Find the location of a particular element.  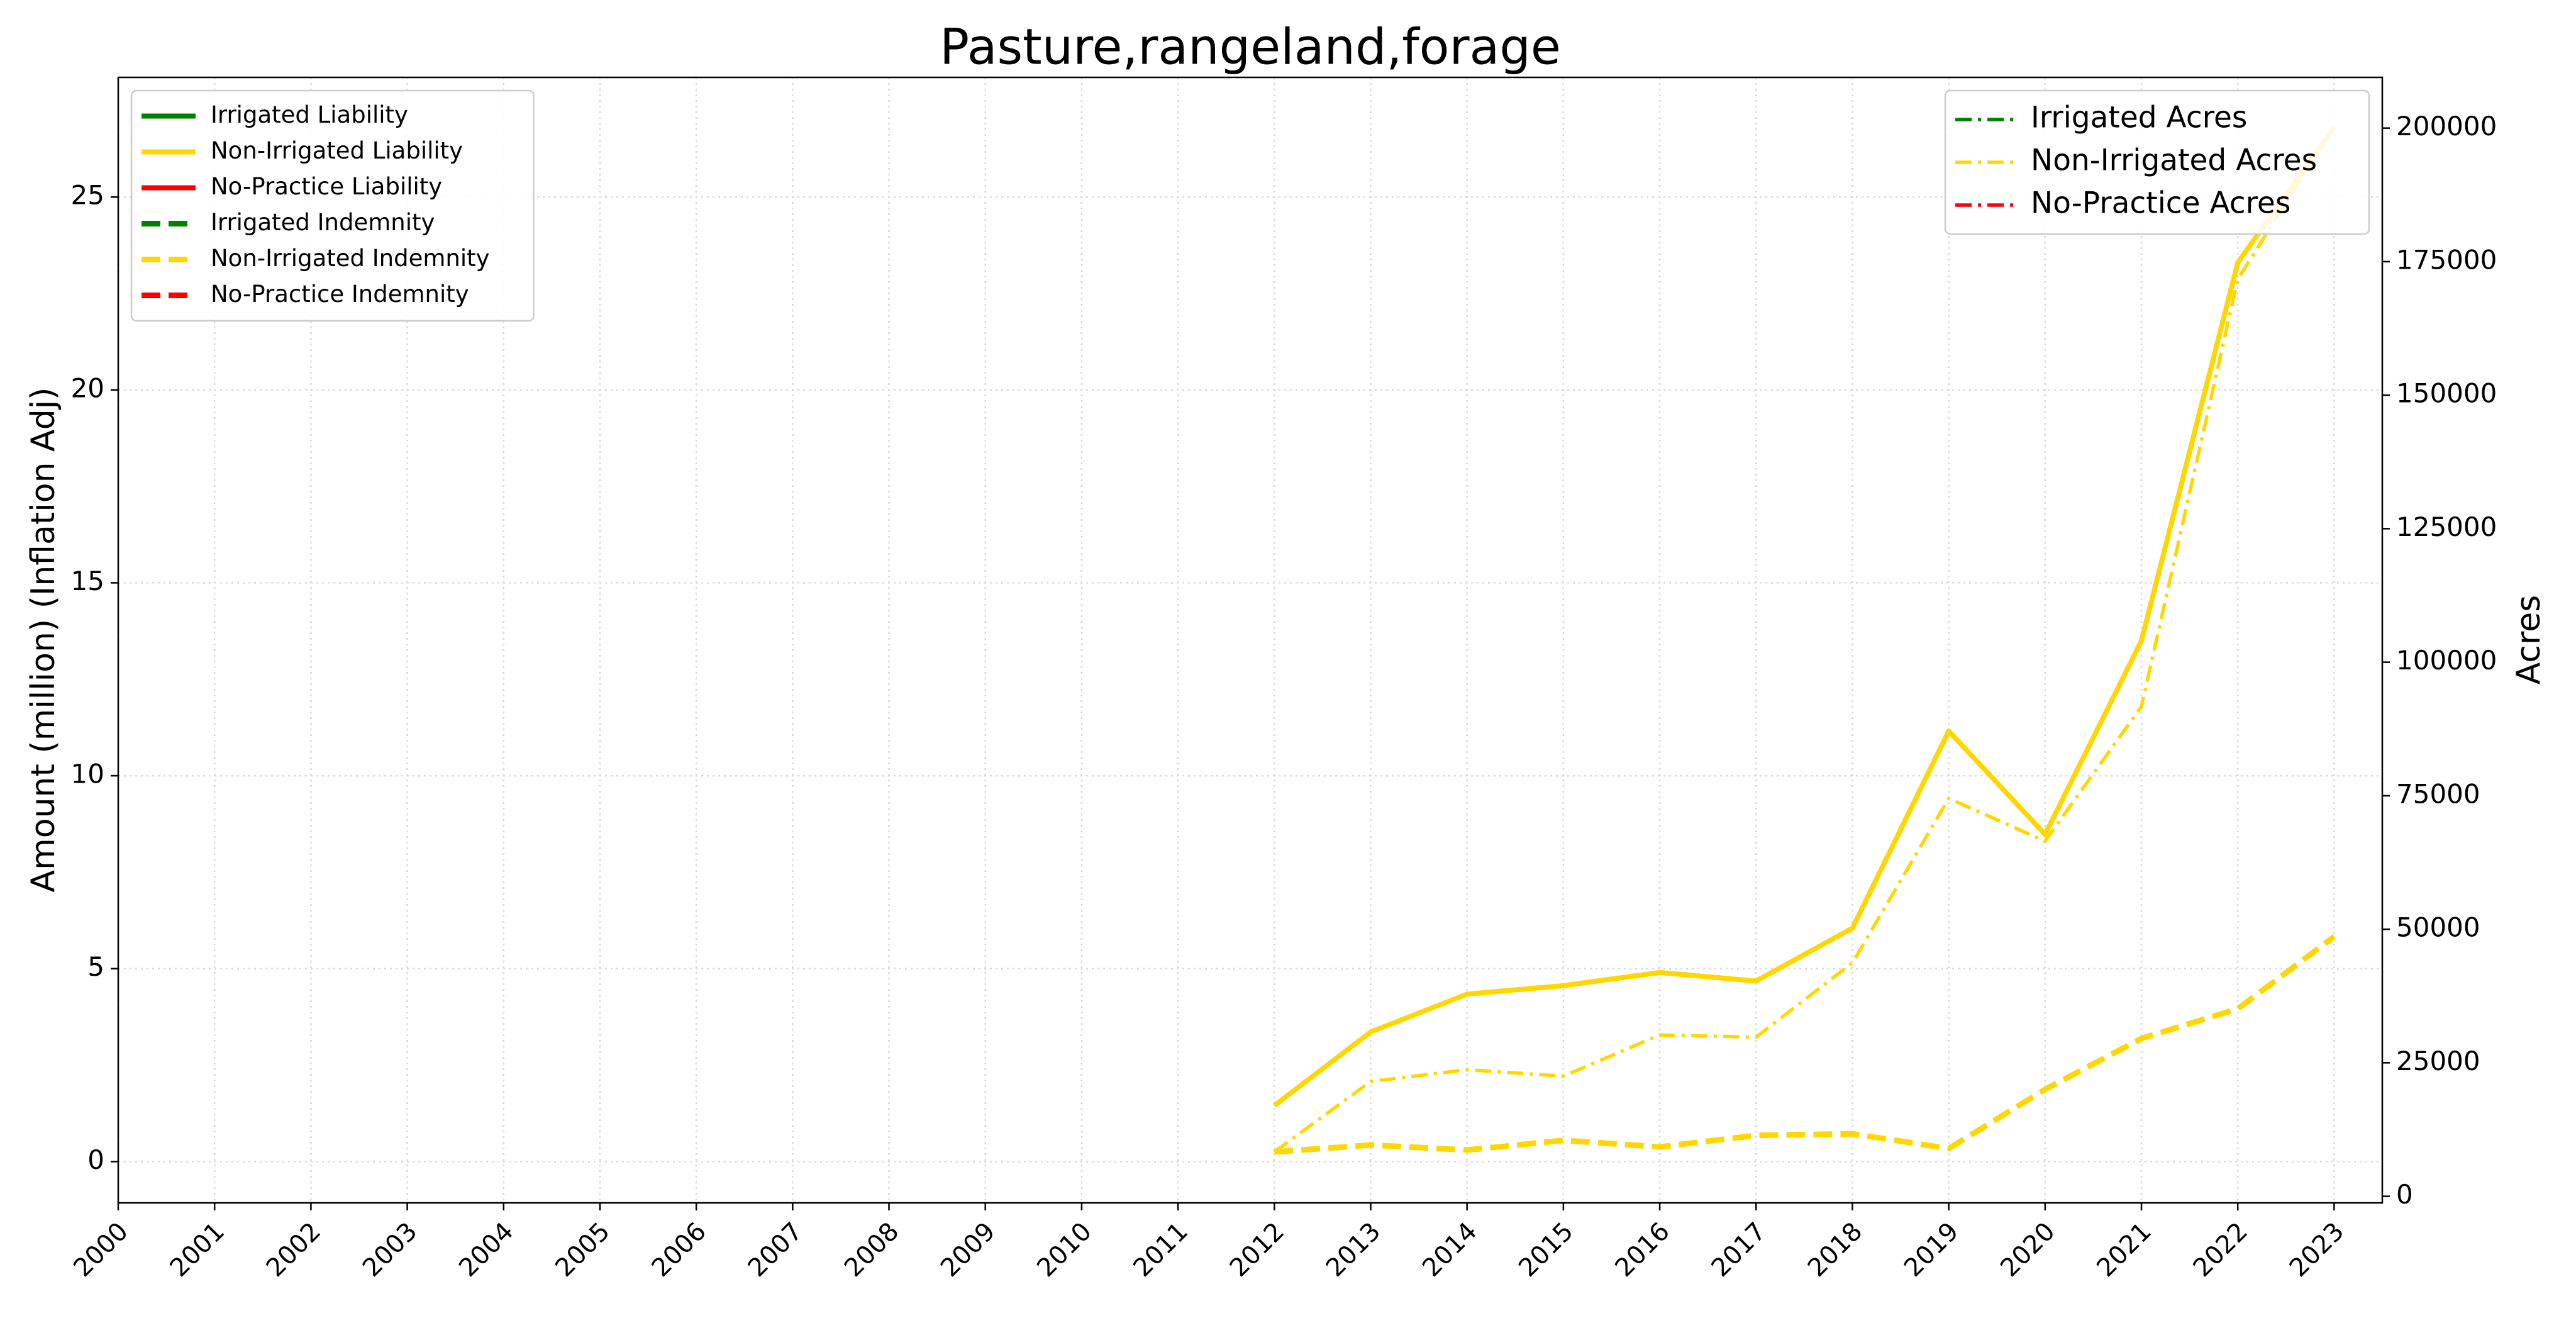

series-line is located at coordinates (1805, 1044).